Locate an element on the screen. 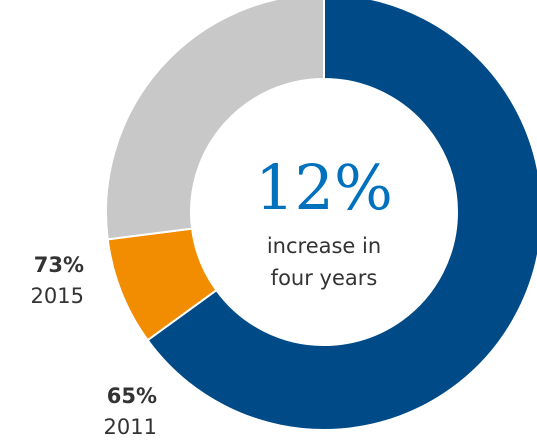 The image size is (537, 440). label-2011-year: 2011 is located at coordinates (130, 427).